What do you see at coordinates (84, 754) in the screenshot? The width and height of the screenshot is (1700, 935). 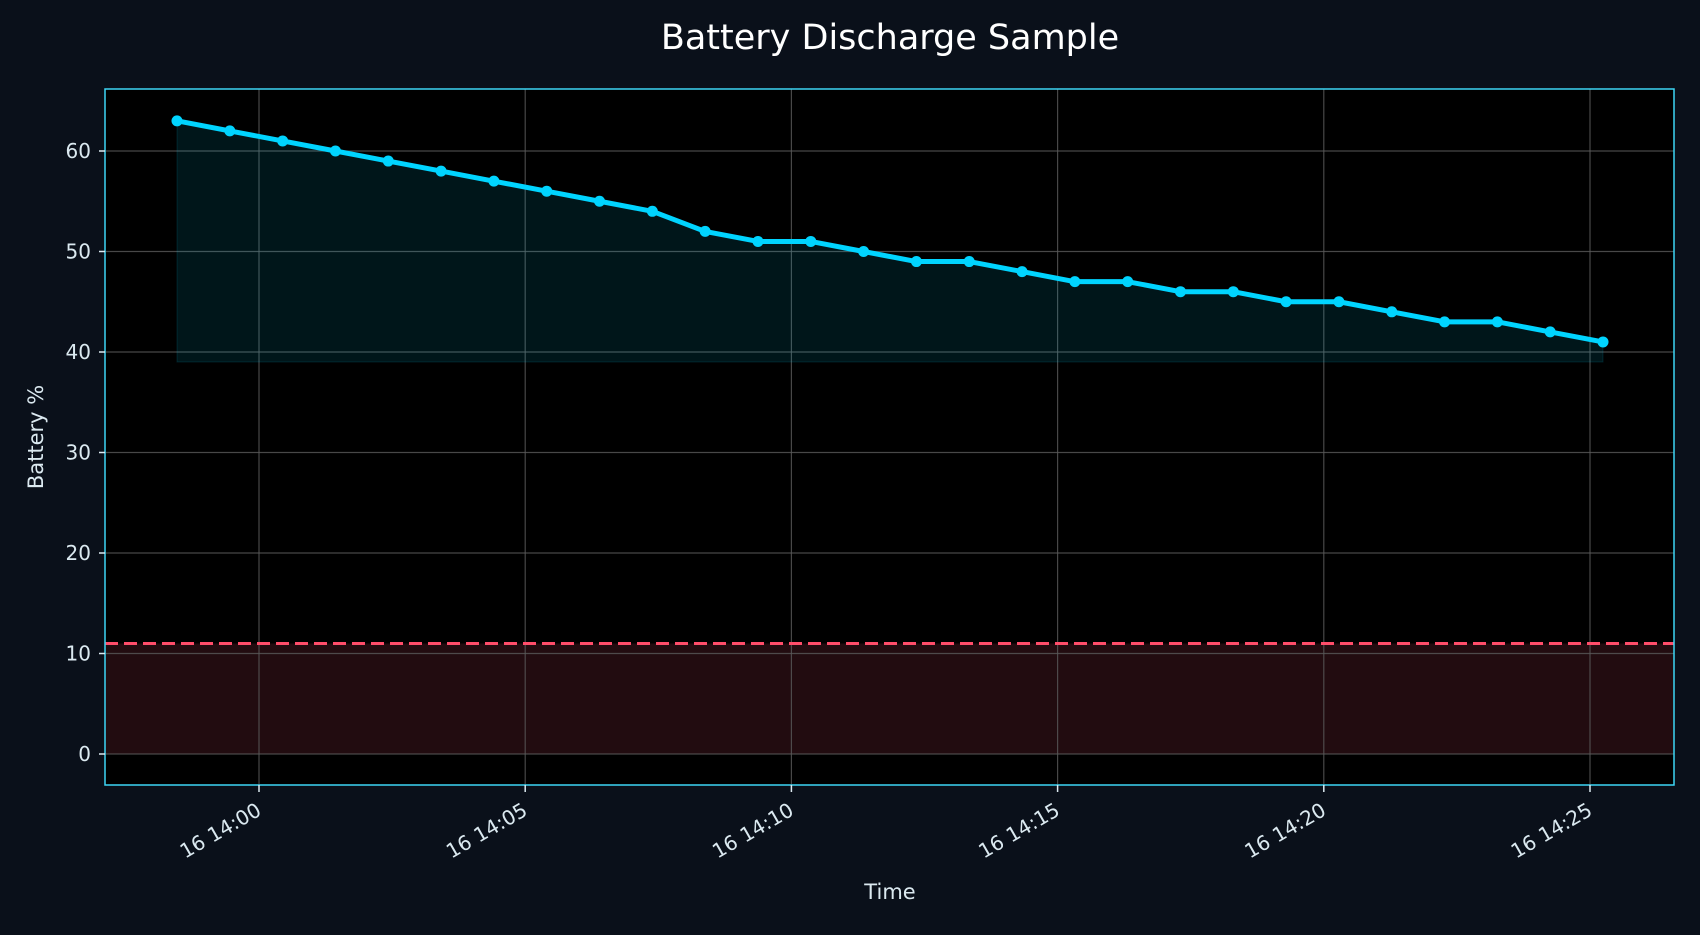 I see `y-tick-label: 0` at bounding box center [84, 754].